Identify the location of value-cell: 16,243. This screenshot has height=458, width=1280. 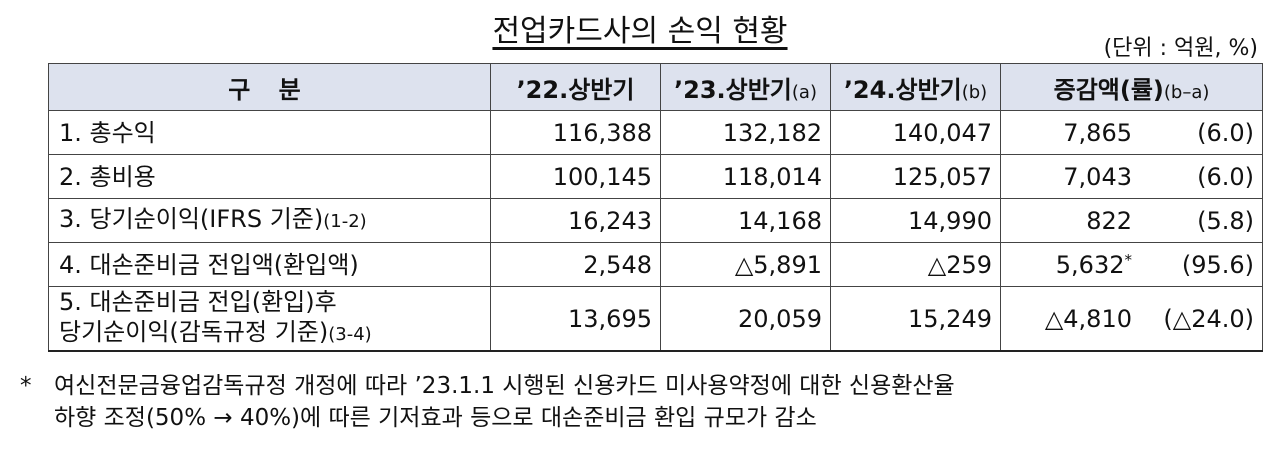
(575, 220).